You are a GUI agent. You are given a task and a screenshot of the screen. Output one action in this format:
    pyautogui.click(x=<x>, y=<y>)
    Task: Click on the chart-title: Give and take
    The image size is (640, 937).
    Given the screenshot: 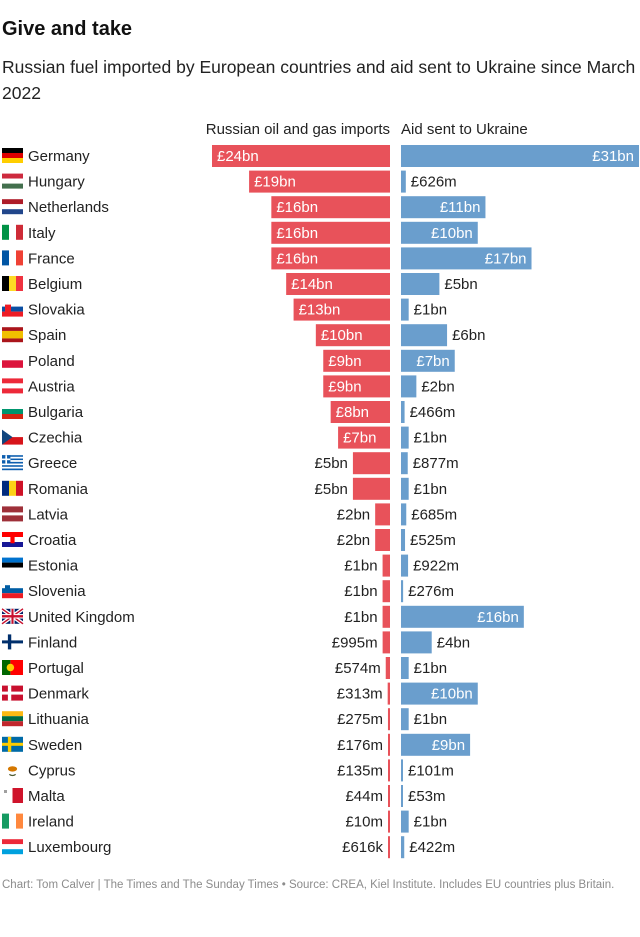 What is the action you would take?
    pyautogui.click(x=67, y=29)
    